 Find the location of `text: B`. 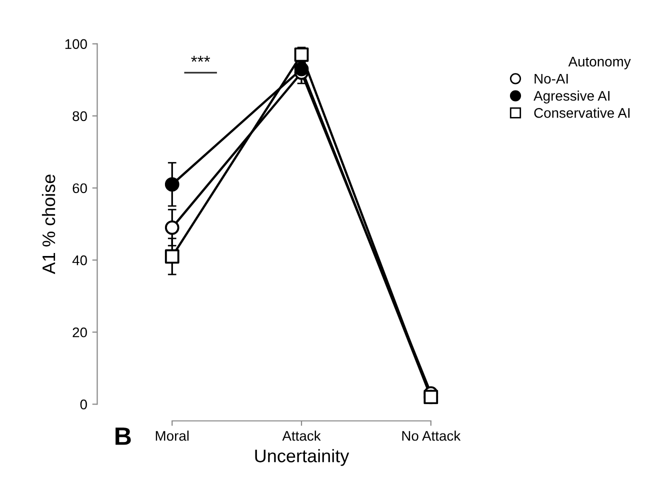

text: B is located at coordinates (123, 436).